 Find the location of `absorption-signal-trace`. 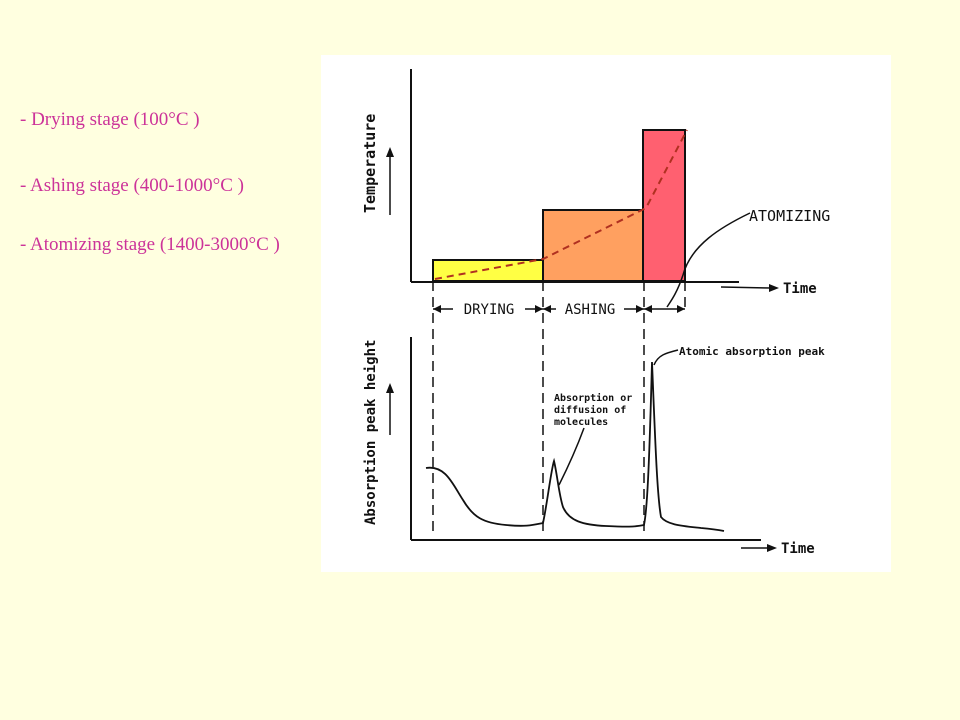

absorption-signal-trace is located at coordinates (575, 446).